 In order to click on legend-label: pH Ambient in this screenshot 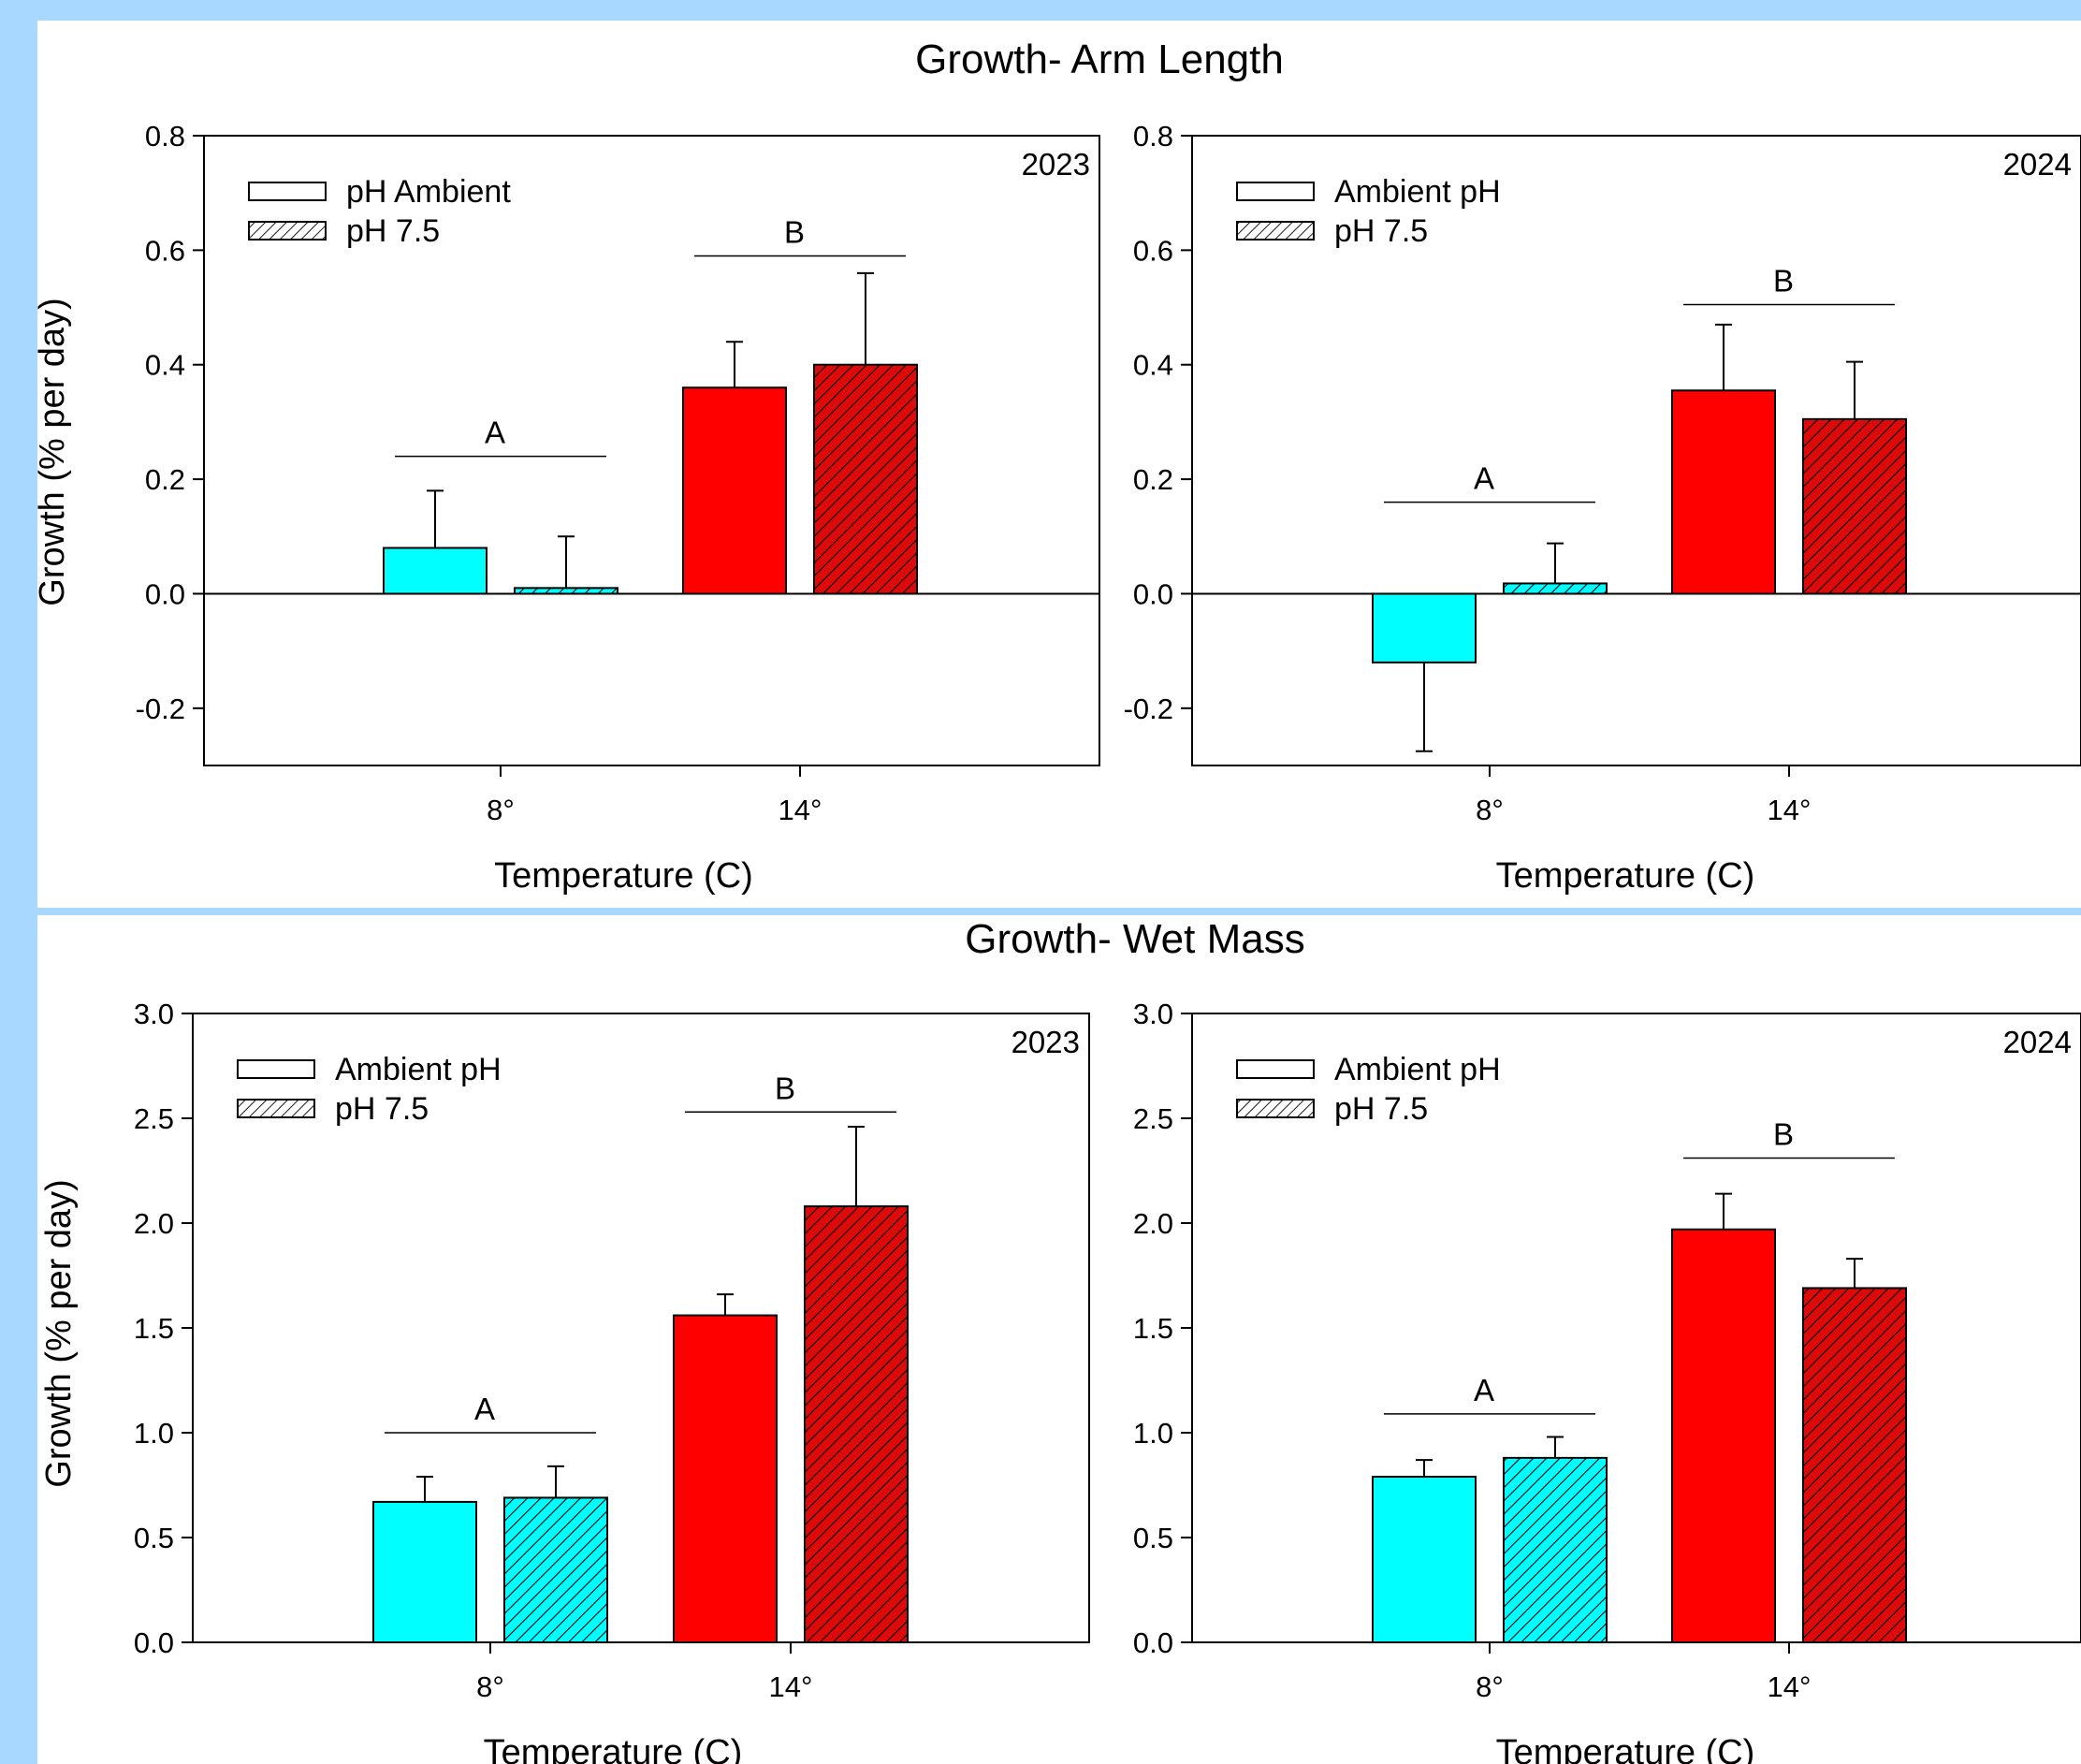, I will do `click(428, 192)`.